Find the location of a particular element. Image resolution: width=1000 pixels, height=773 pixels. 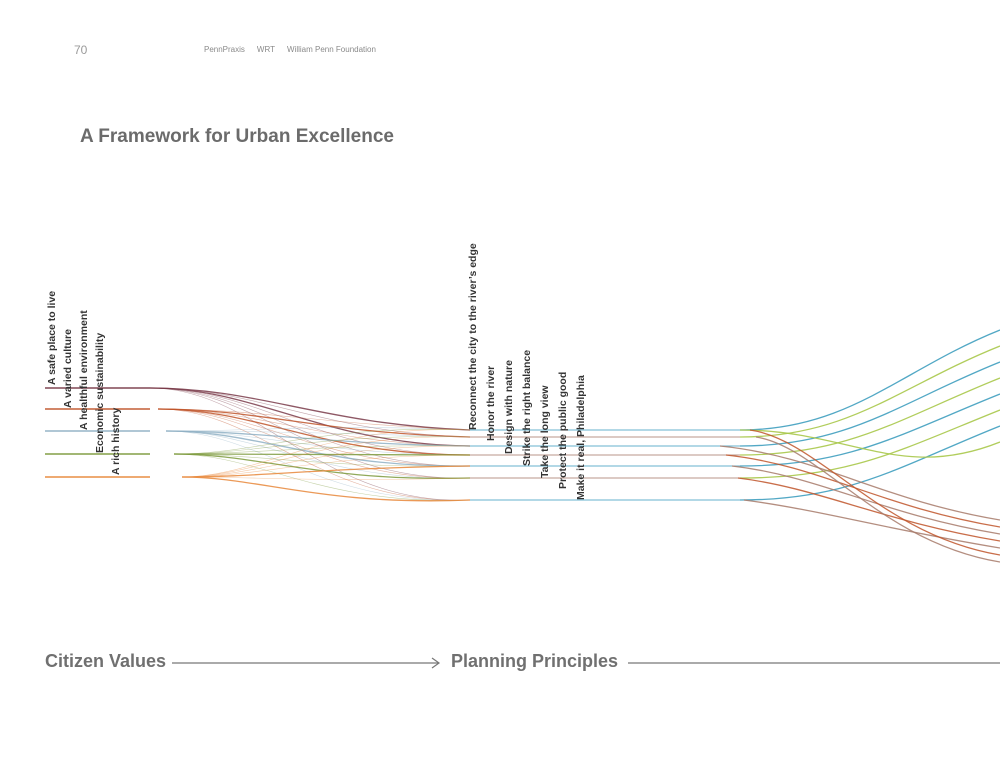

footer-arrows is located at coordinates (586, 663).